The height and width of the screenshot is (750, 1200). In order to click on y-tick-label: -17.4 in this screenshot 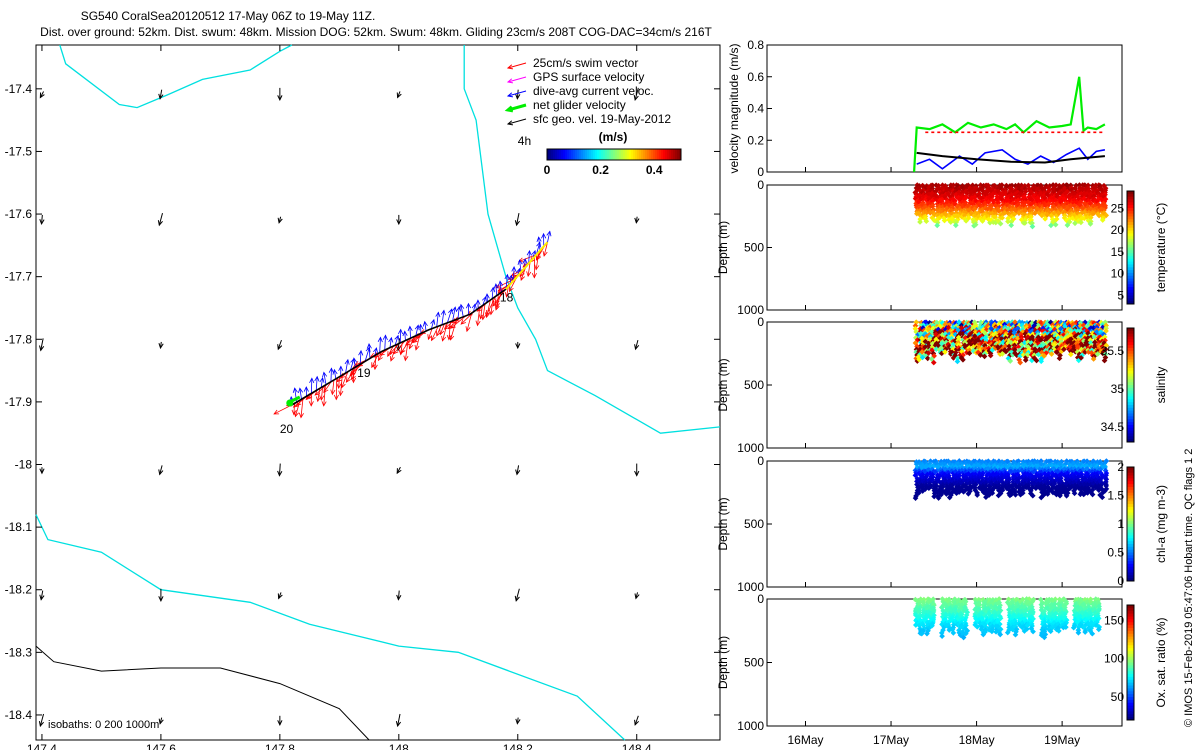, I will do `click(19, 89)`.